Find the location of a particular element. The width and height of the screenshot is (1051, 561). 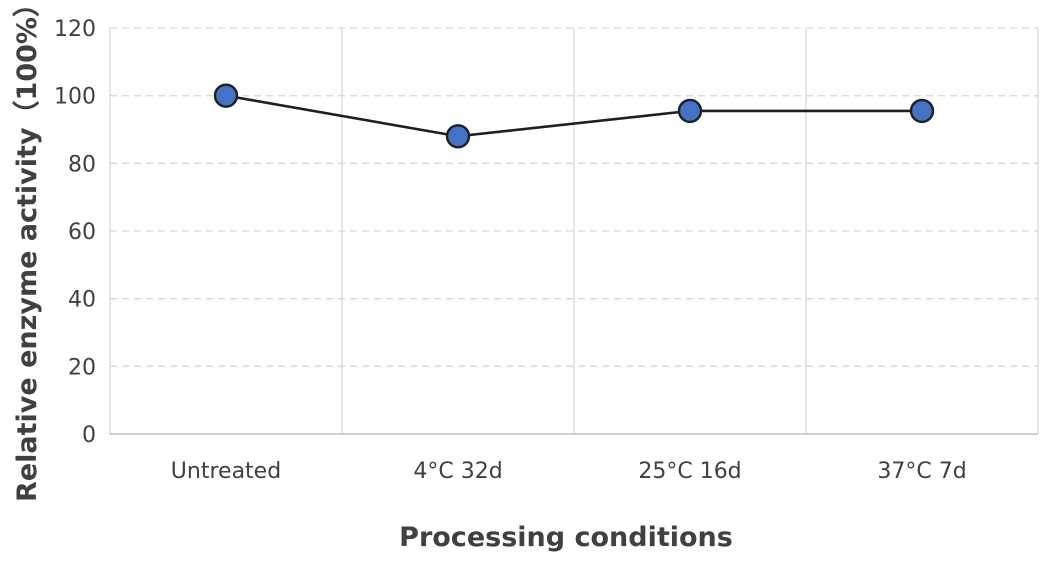

x-tick-label: 37°C 7d is located at coordinates (921, 471).